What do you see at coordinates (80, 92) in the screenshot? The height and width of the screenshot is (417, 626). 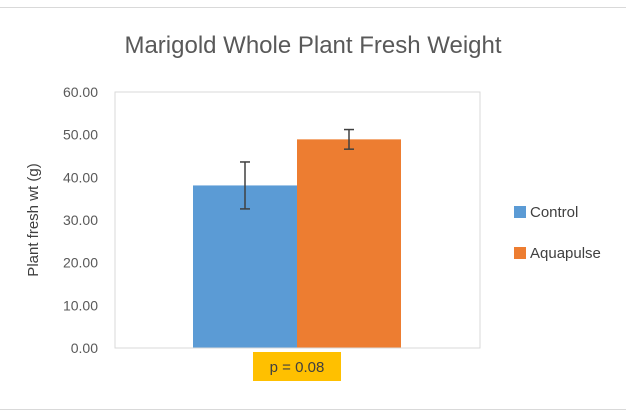 I see `y-tick-label: 60.00` at bounding box center [80, 92].